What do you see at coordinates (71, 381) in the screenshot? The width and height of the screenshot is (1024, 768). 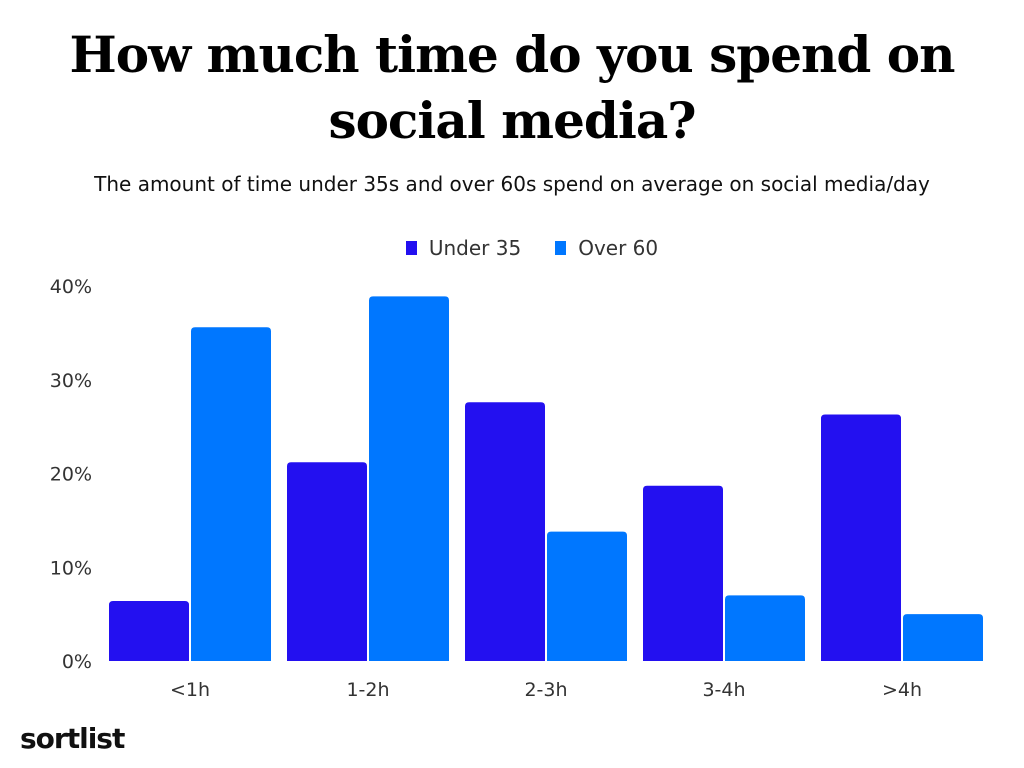 I see `y-tick-label: 30%` at bounding box center [71, 381].